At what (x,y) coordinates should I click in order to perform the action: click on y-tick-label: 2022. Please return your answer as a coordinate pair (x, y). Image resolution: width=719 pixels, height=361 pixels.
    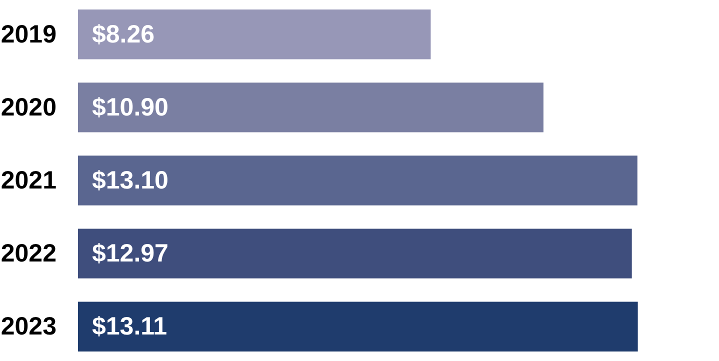
    Looking at the image, I should click on (28, 254).